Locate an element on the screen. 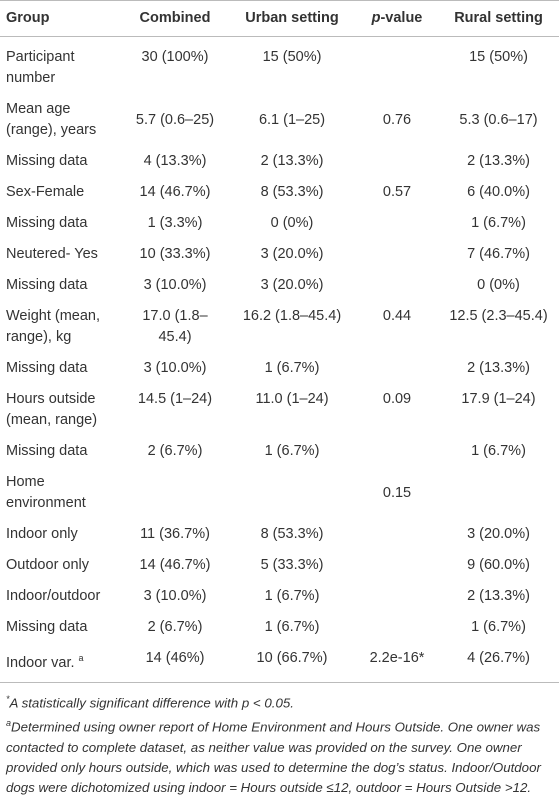  cell: 4 (26.7%) is located at coordinates (498, 658).